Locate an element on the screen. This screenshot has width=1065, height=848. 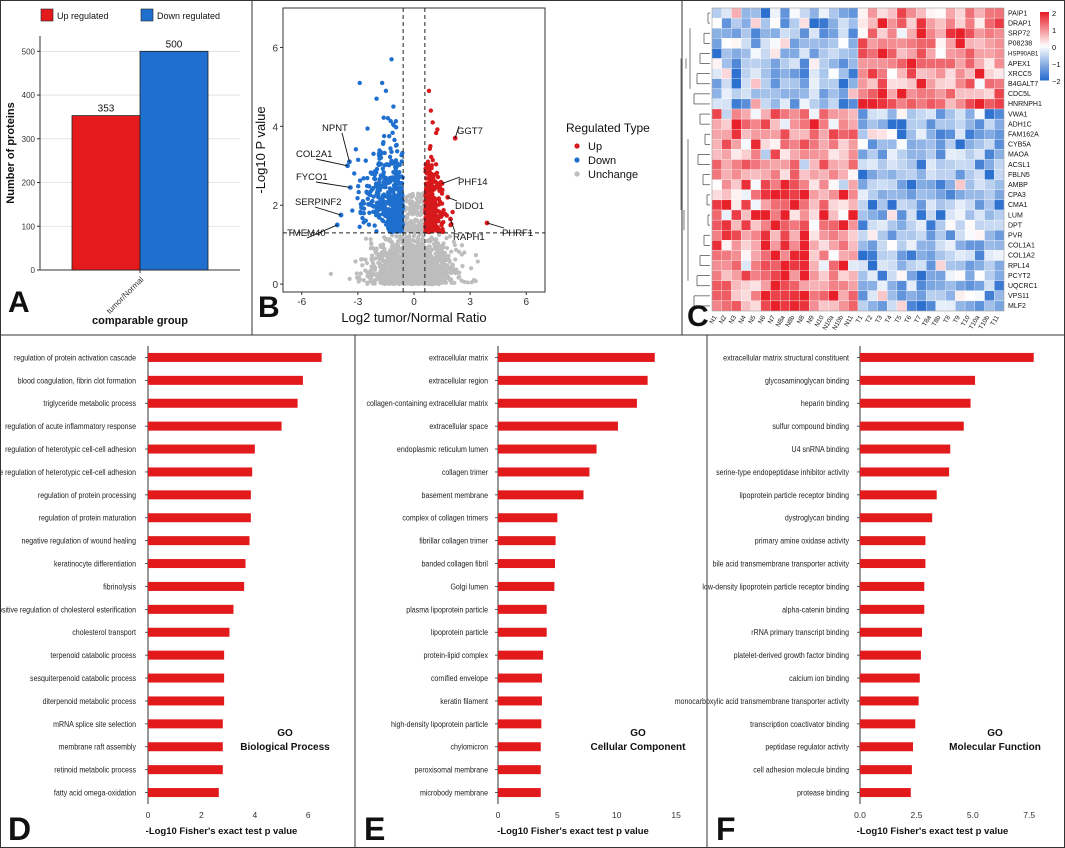
panel-d-bar is located at coordinates (223, 403).